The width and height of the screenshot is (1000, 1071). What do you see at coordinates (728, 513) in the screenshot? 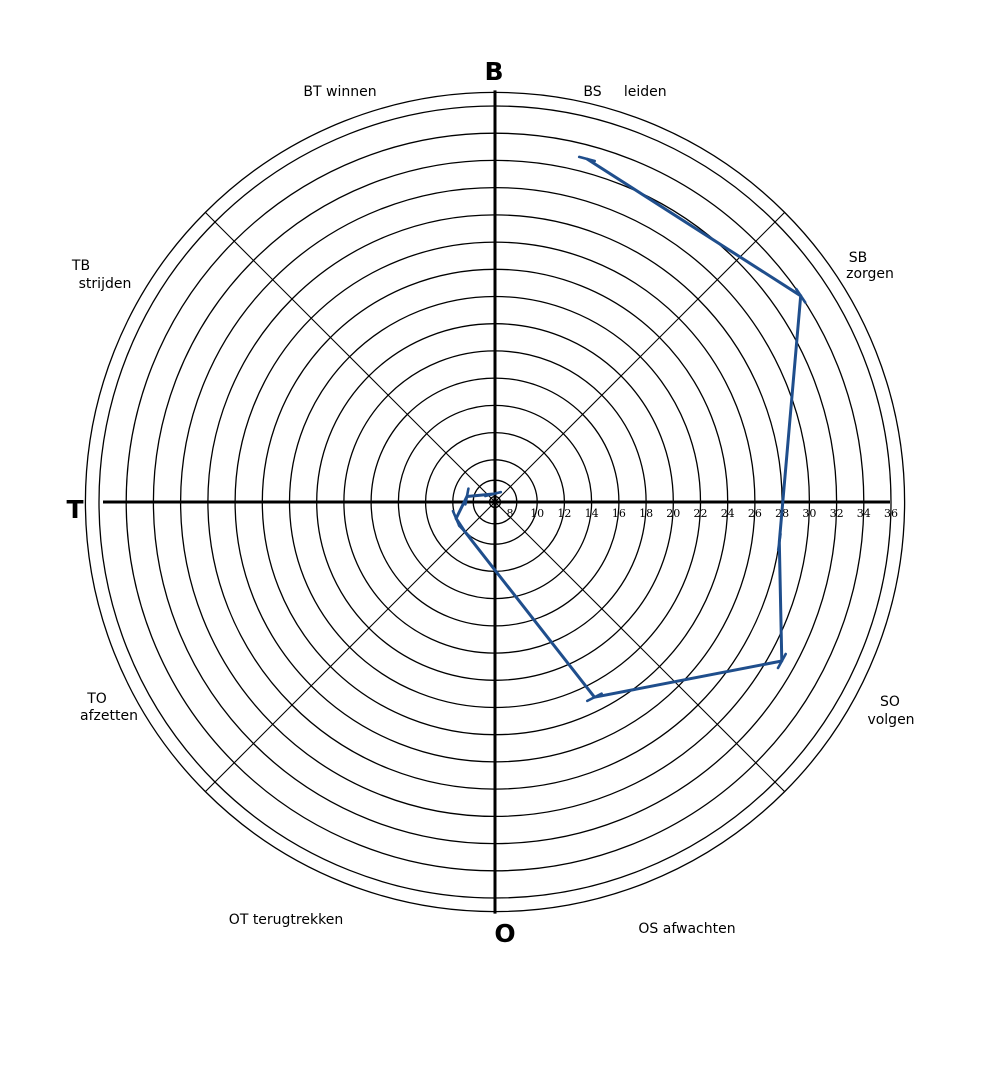
I see `tick-label-24: 24` at bounding box center [728, 513].